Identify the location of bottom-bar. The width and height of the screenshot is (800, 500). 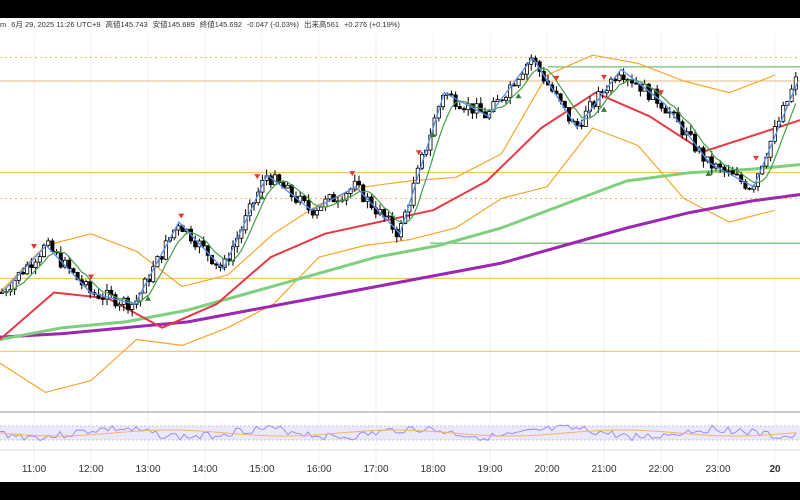
(400, 491).